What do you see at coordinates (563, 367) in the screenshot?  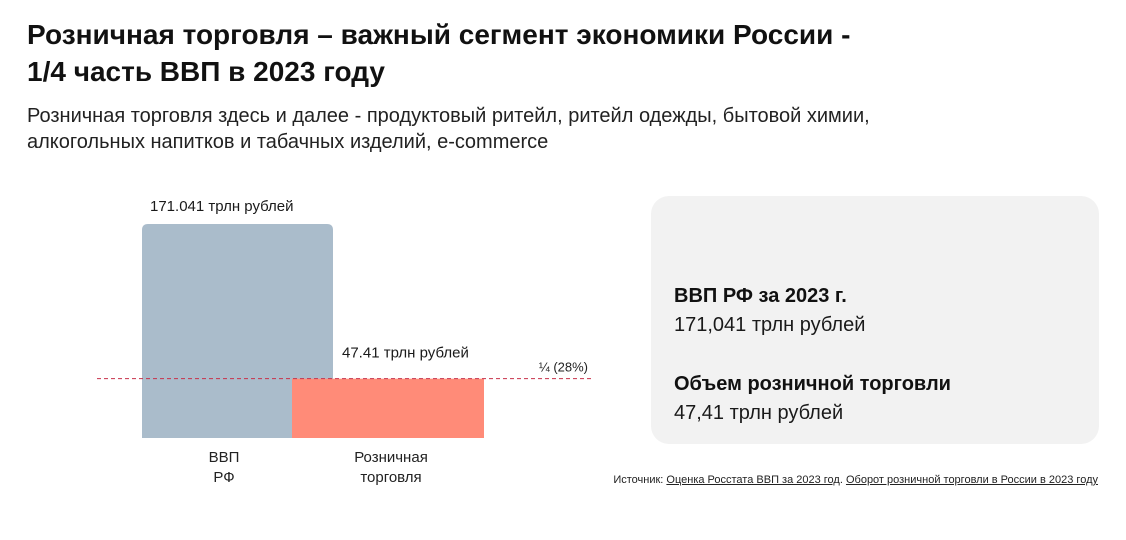 I see `reference-label: ¼ (28%)` at bounding box center [563, 367].